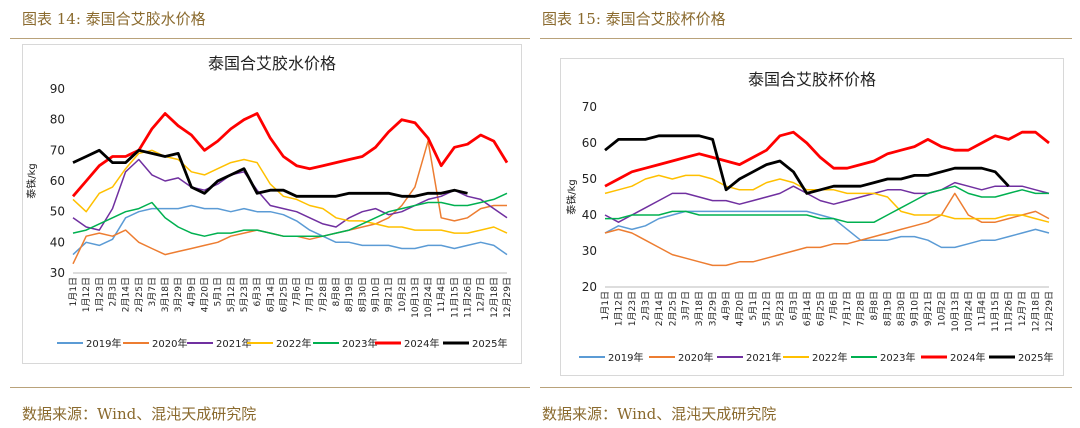 The image size is (1080, 428). Describe the element at coordinates (244, 294) in the screenshot. I see `x-tick-label: 5月23日` at that location.